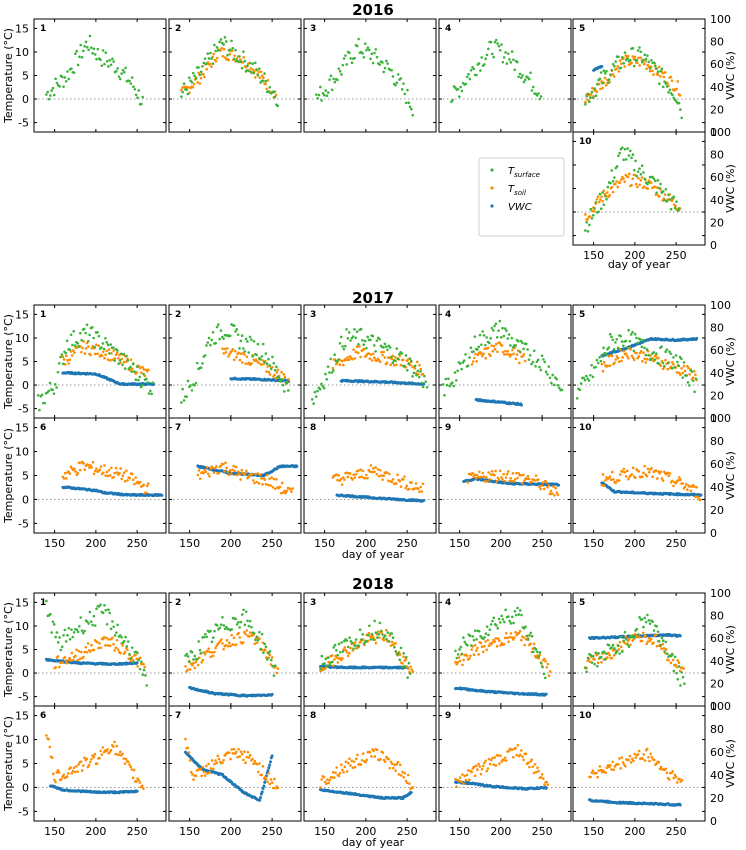  Describe the element at coordinates (43, 315) in the screenshot. I see `panel-number: 1` at that location.